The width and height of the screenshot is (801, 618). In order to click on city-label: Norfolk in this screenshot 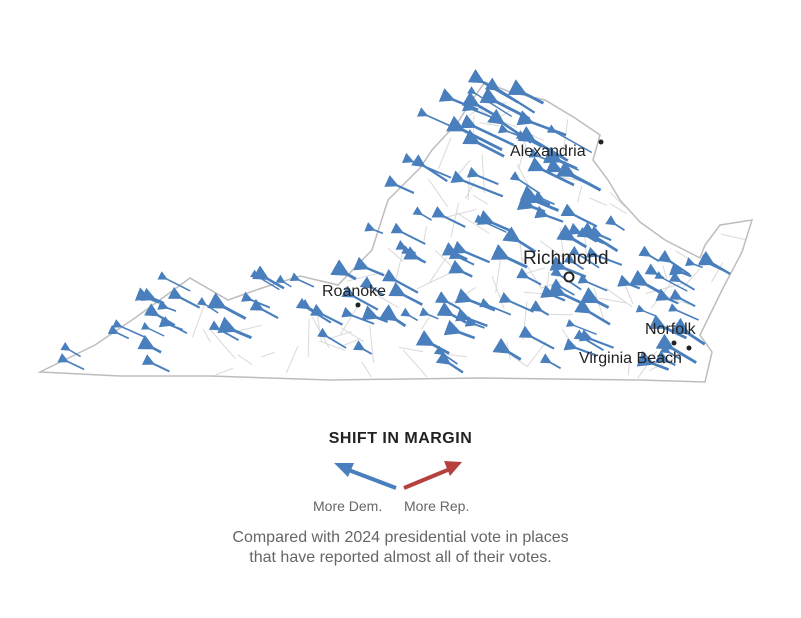, I will do `click(671, 329)`.